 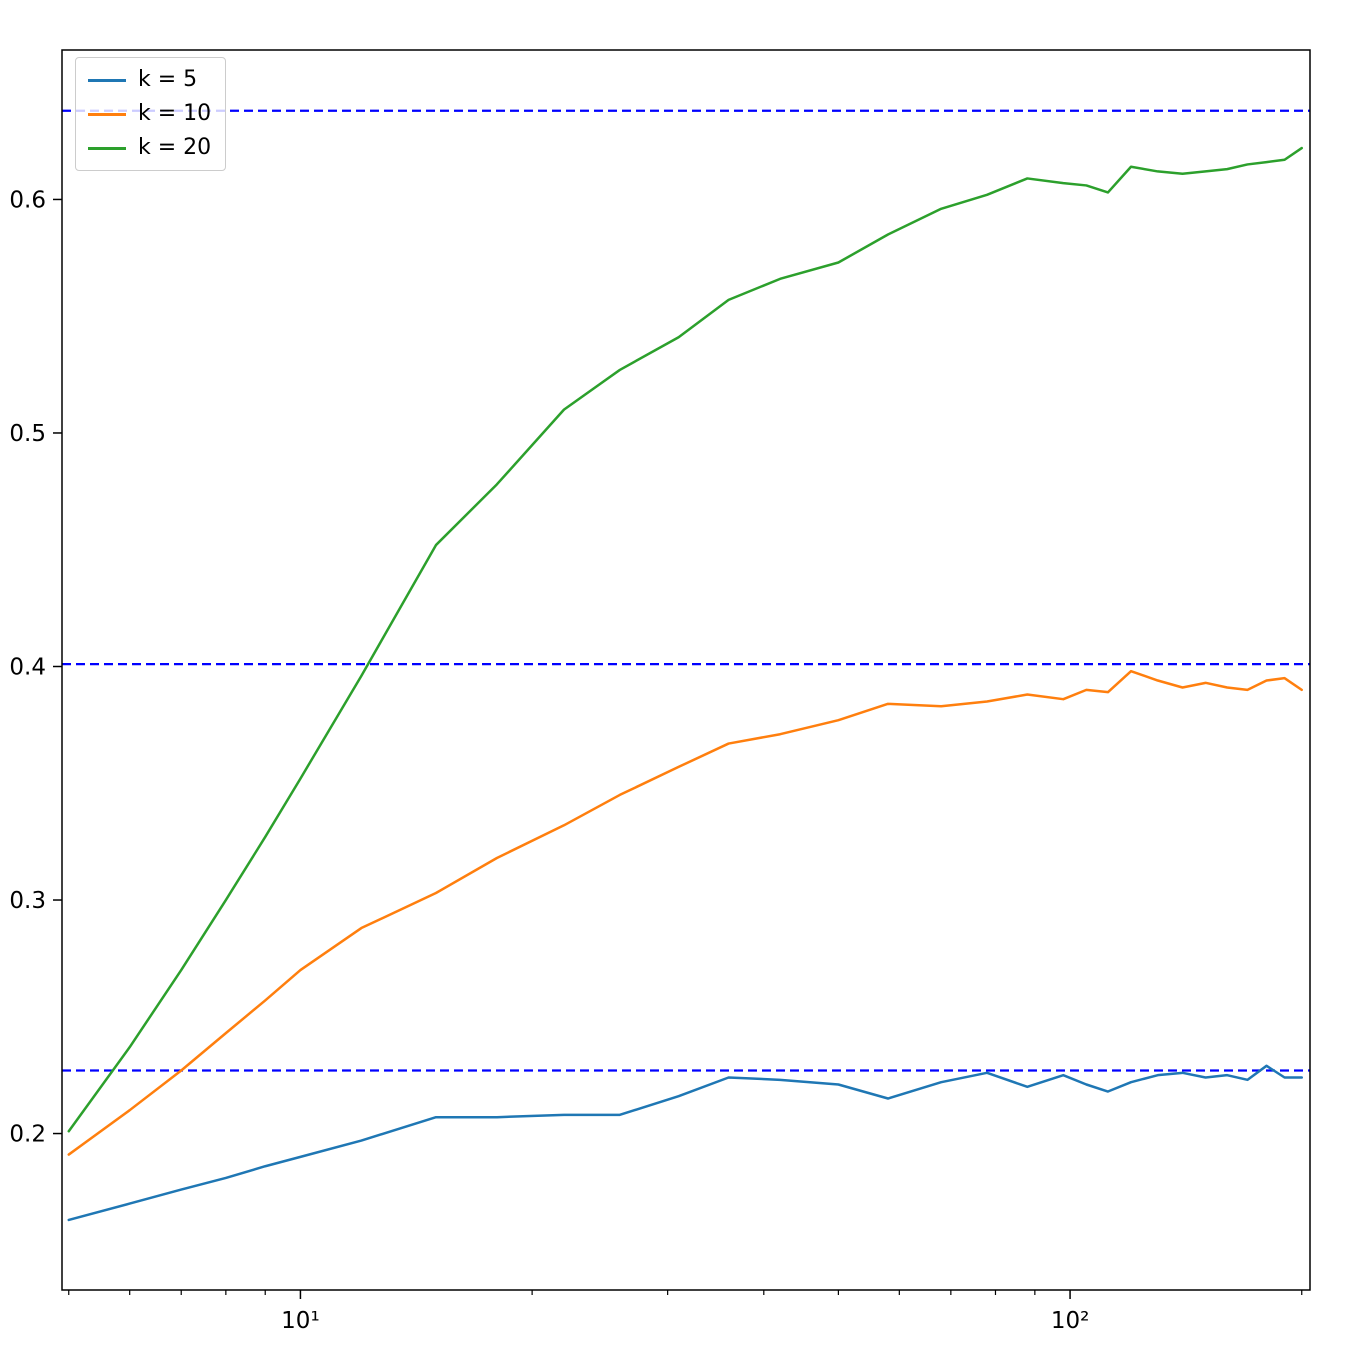 What do you see at coordinates (1070, 1321) in the screenshot?
I see `x-tick-label: 10²` at bounding box center [1070, 1321].